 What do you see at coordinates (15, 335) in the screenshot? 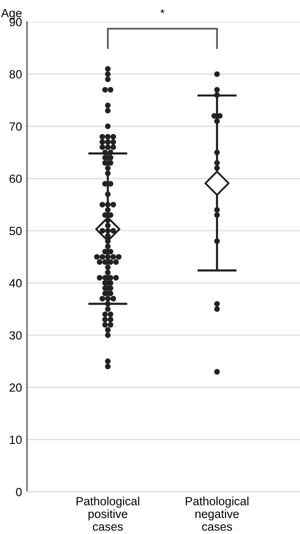
I see `y-tick-label: 30` at bounding box center [15, 335].